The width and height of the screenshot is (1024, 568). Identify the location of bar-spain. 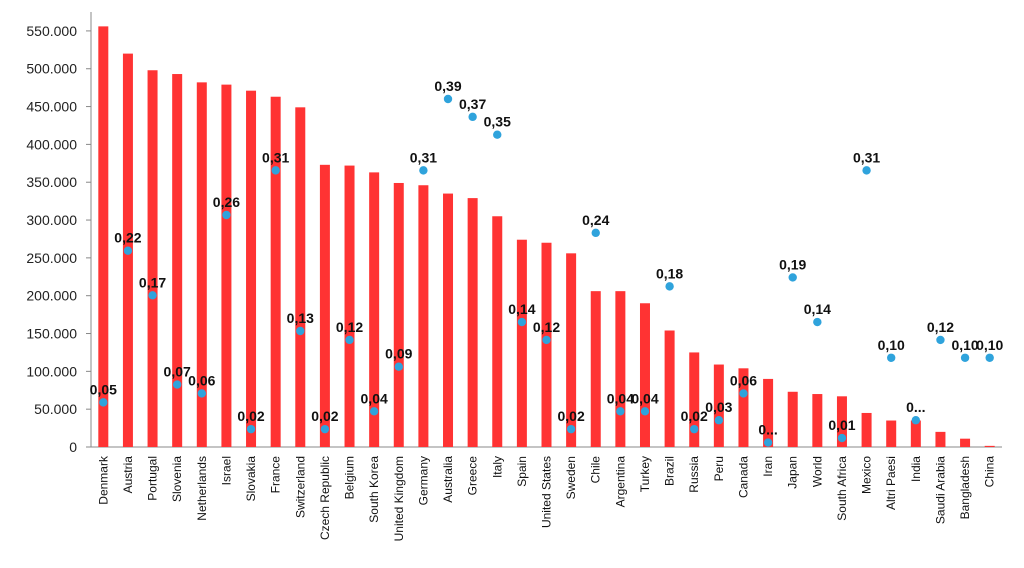
(521, 343).